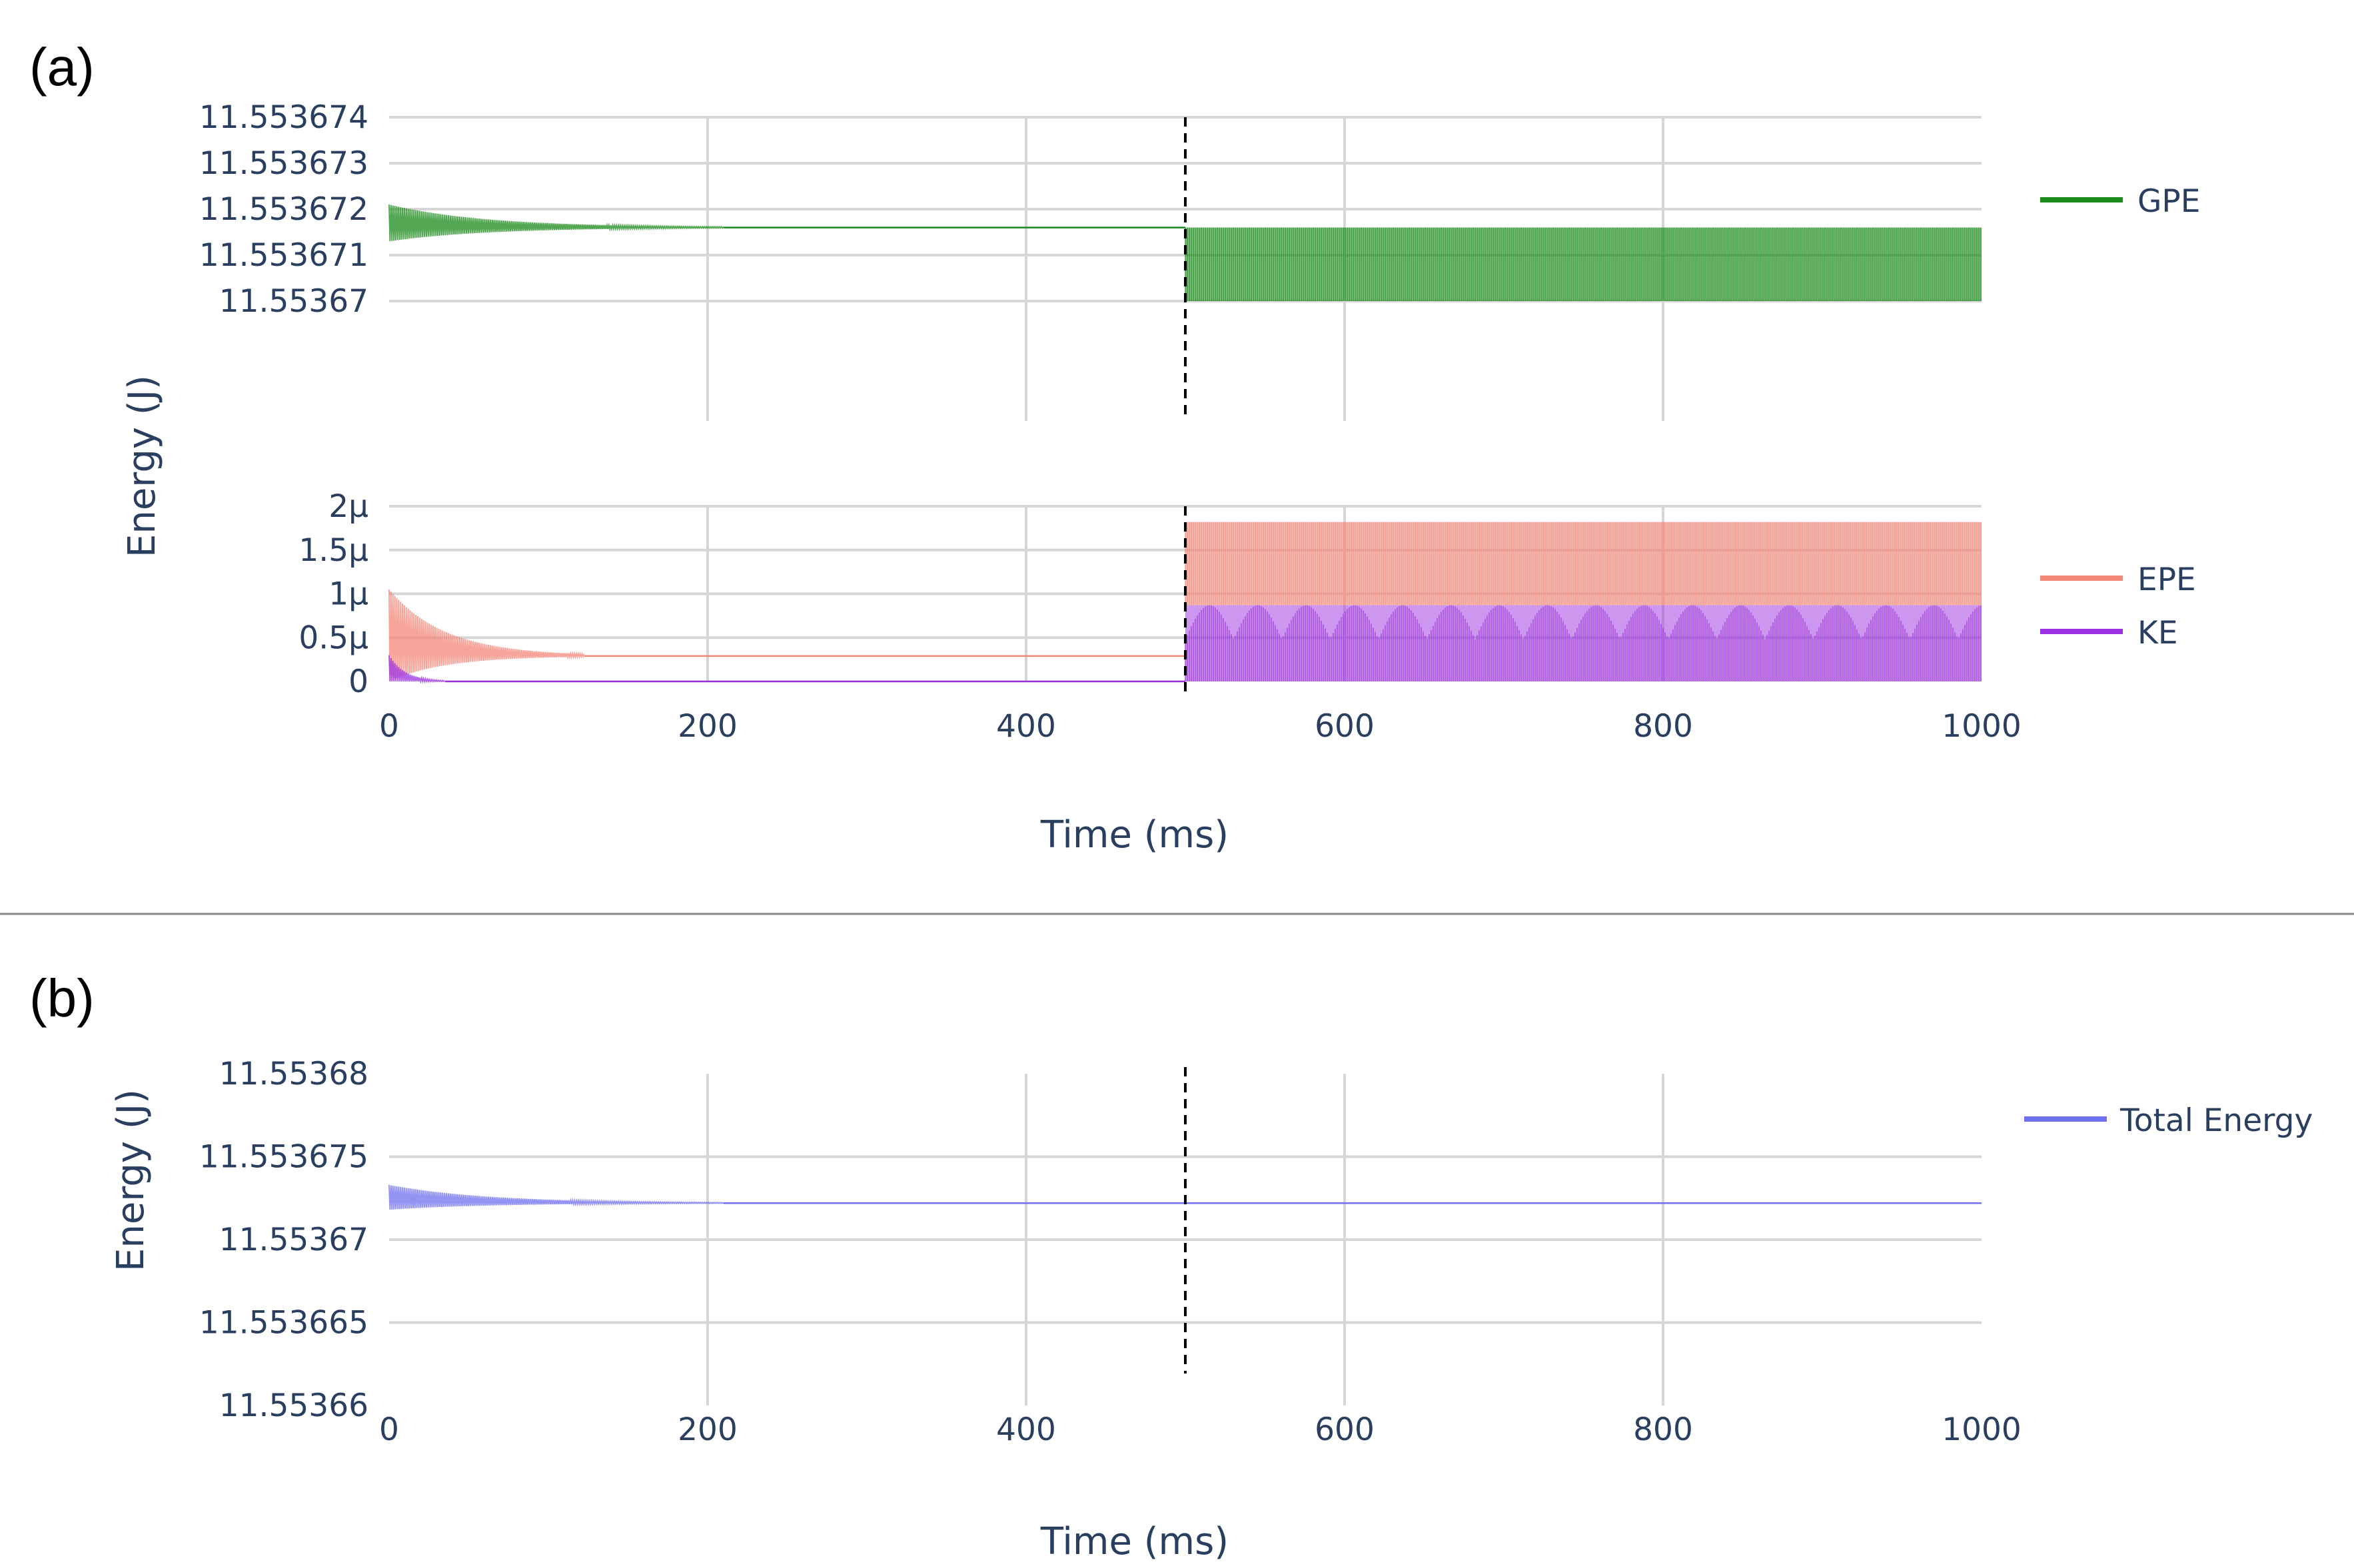 The width and height of the screenshot is (2354, 1568). Describe the element at coordinates (2109, 633) in the screenshot. I see `legend-ke: KE` at that location.